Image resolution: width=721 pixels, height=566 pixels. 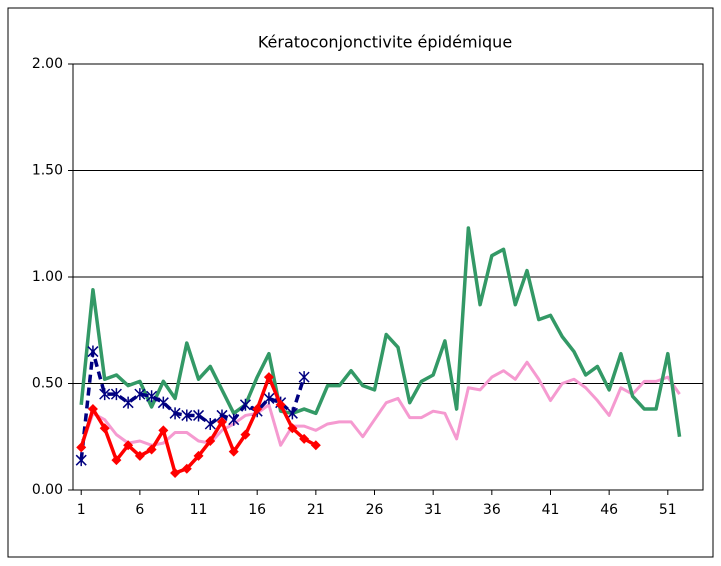 I want to click on x-tick-label: 11, so click(x=199, y=510).